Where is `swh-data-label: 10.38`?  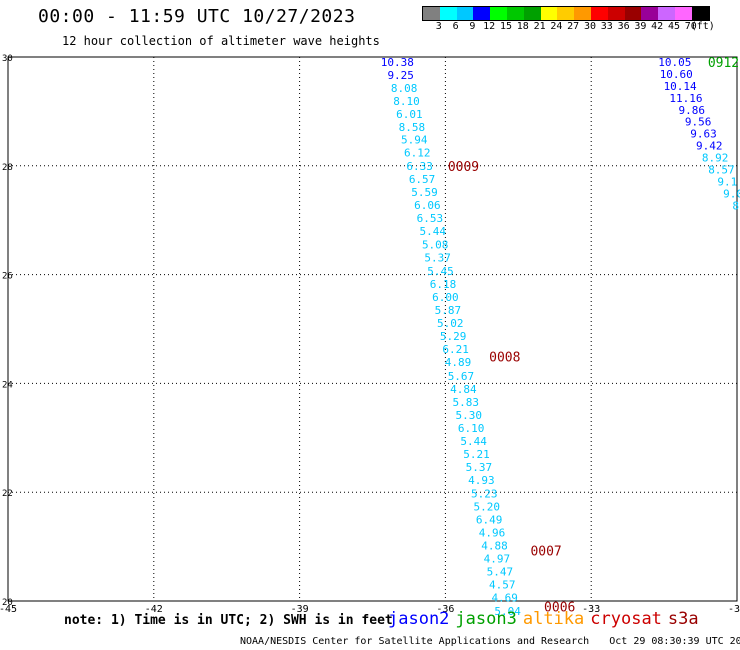 swh-data-label: 10.38 is located at coordinates (397, 62).